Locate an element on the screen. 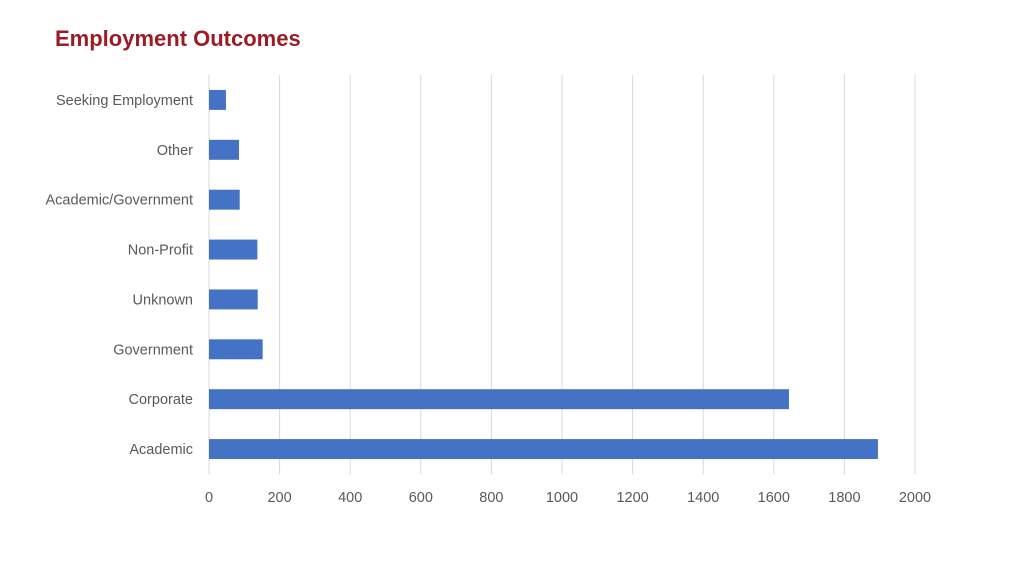 This screenshot has width=1024, height=576. category-label: Other is located at coordinates (175, 151).